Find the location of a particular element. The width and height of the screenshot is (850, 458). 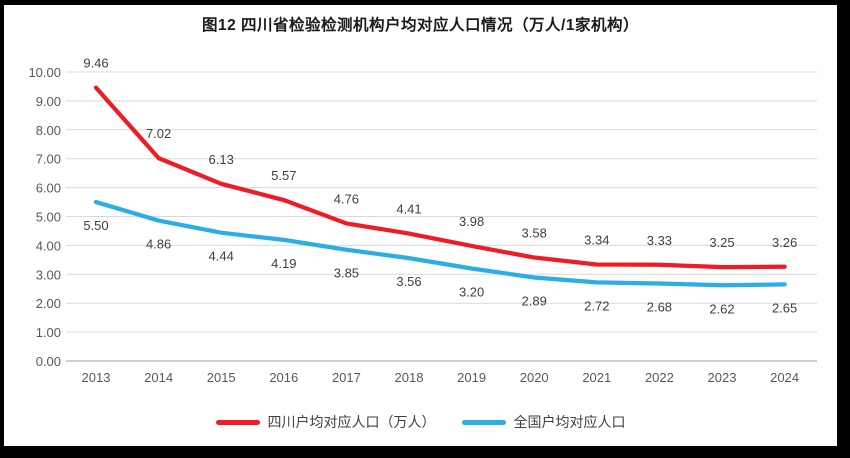

x-tick-label: 2021 is located at coordinates (596, 377).